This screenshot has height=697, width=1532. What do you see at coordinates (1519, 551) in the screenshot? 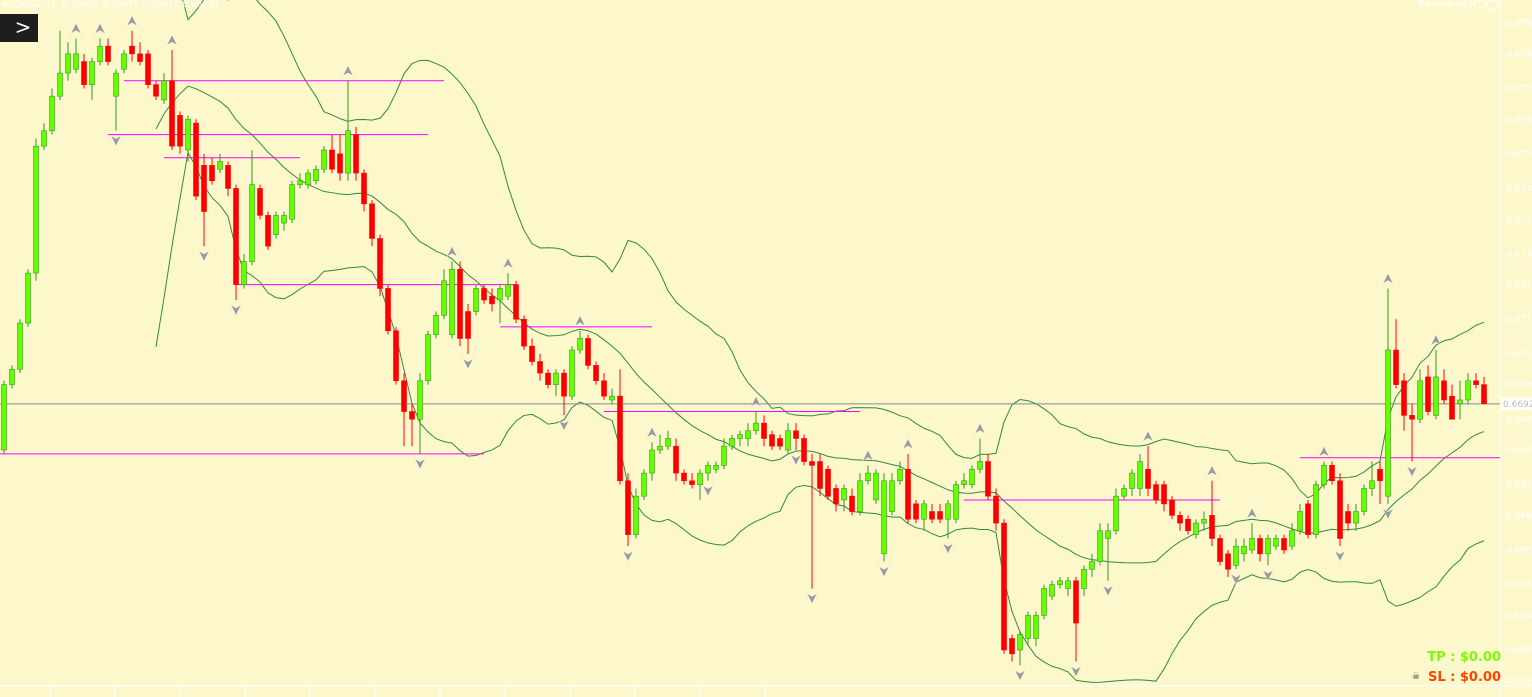
I see `price-axis-label: 0.6654` at bounding box center [1519, 551].